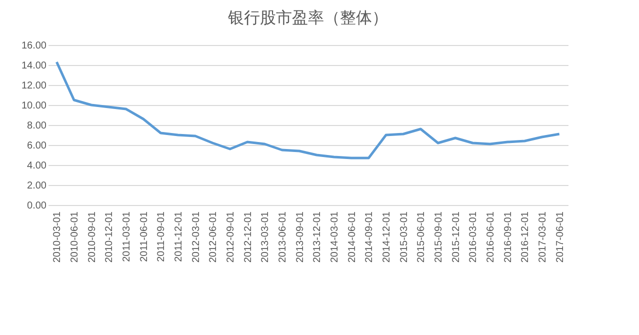  Describe the element at coordinates (387, 237) in the screenshot. I see `x-tick-label: 2014-12-01` at that location.